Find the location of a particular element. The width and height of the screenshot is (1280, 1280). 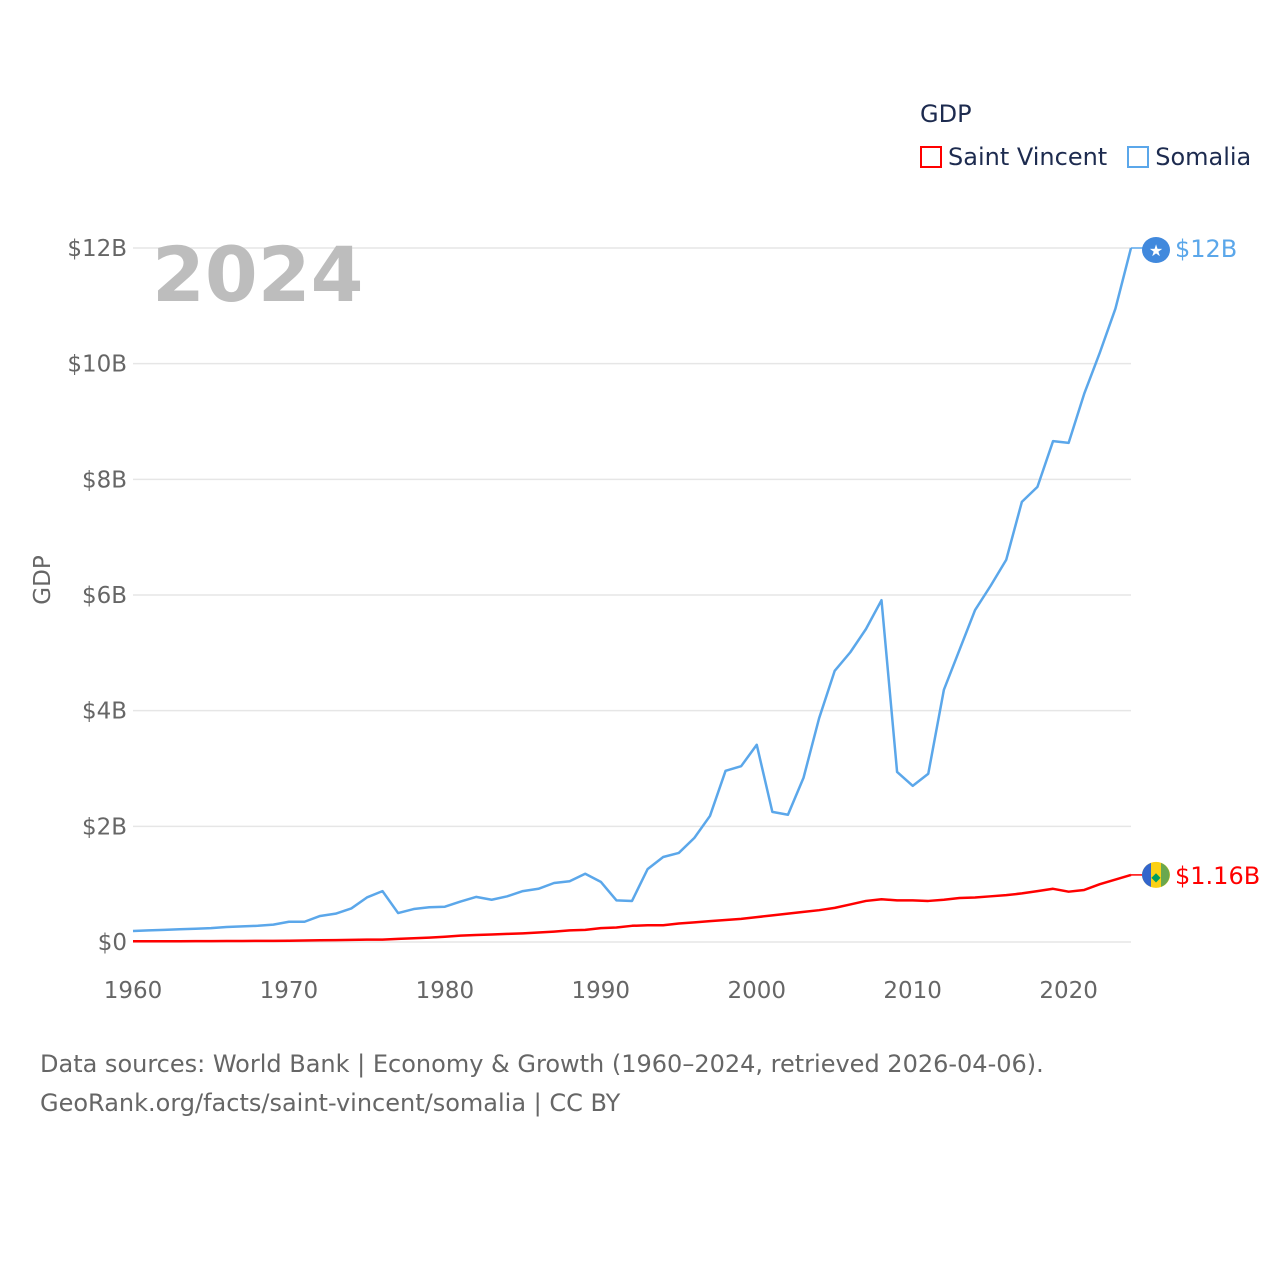

x-tick-label: 1970 is located at coordinates (289, 991).